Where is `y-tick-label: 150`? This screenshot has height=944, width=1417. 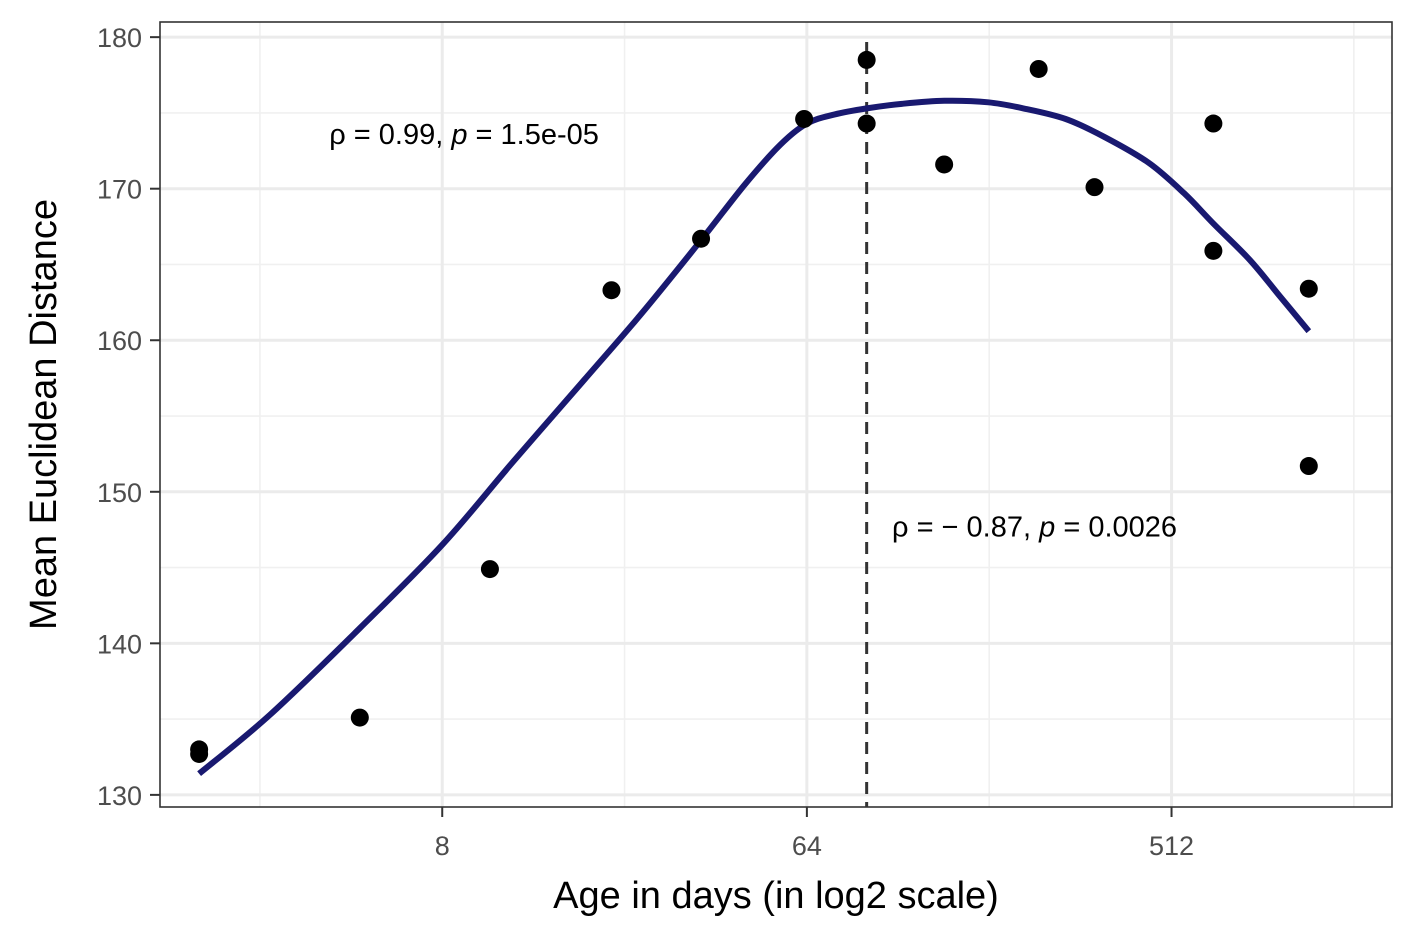 y-tick-label: 150 is located at coordinates (119, 493).